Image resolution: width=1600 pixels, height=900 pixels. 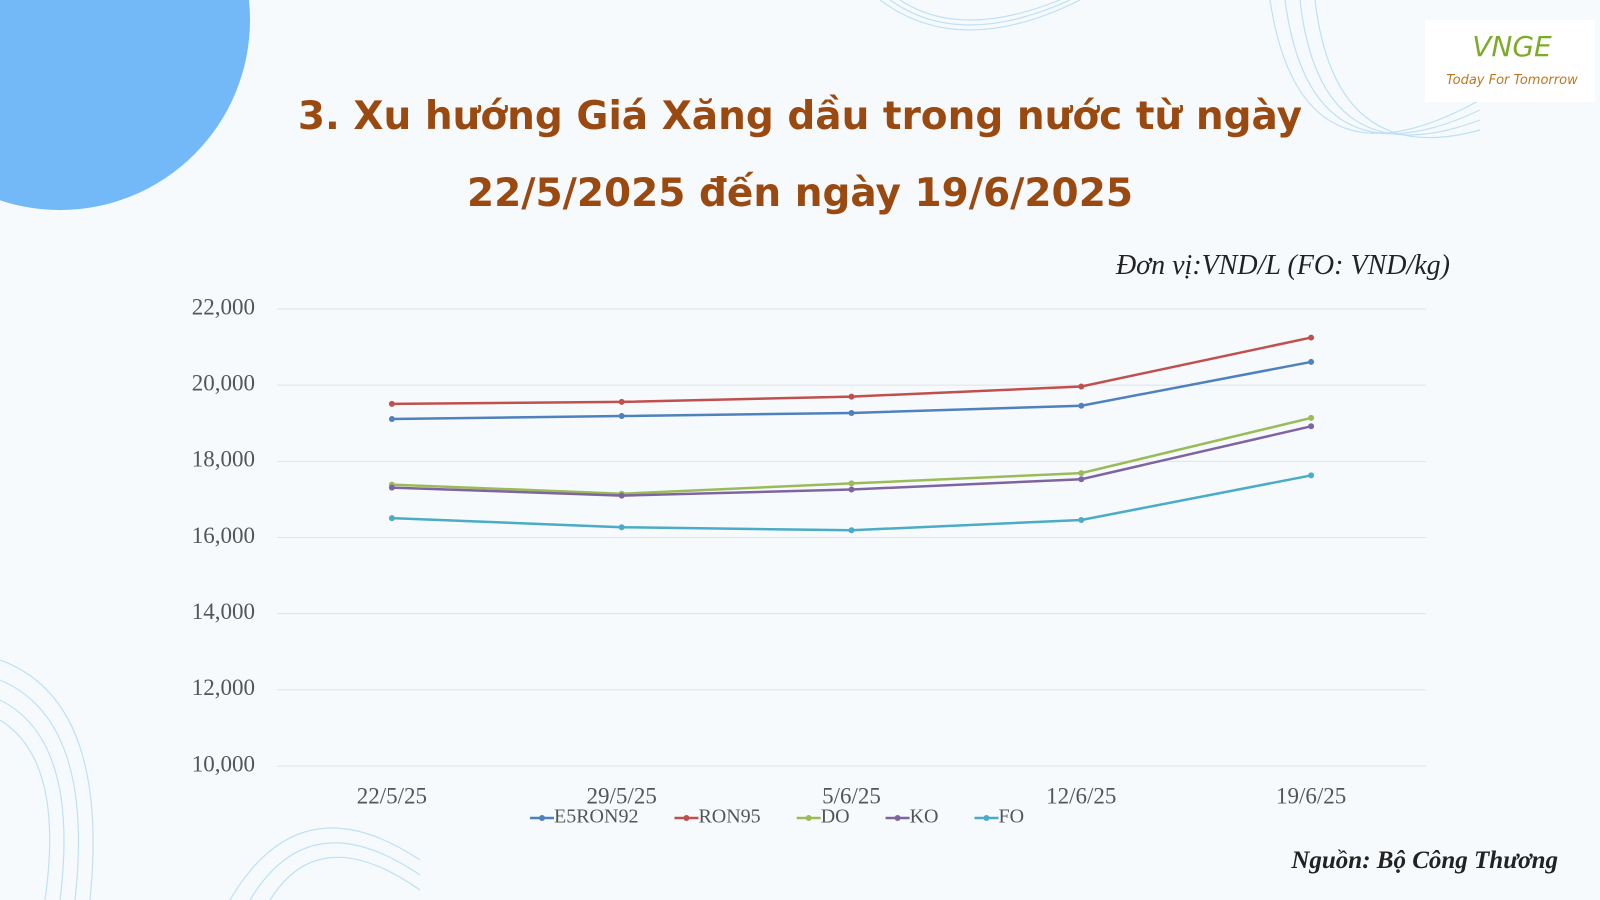 What do you see at coordinates (223, 763) in the screenshot?
I see `y-tick-label: 10,000` at bounding box center [223, 763].